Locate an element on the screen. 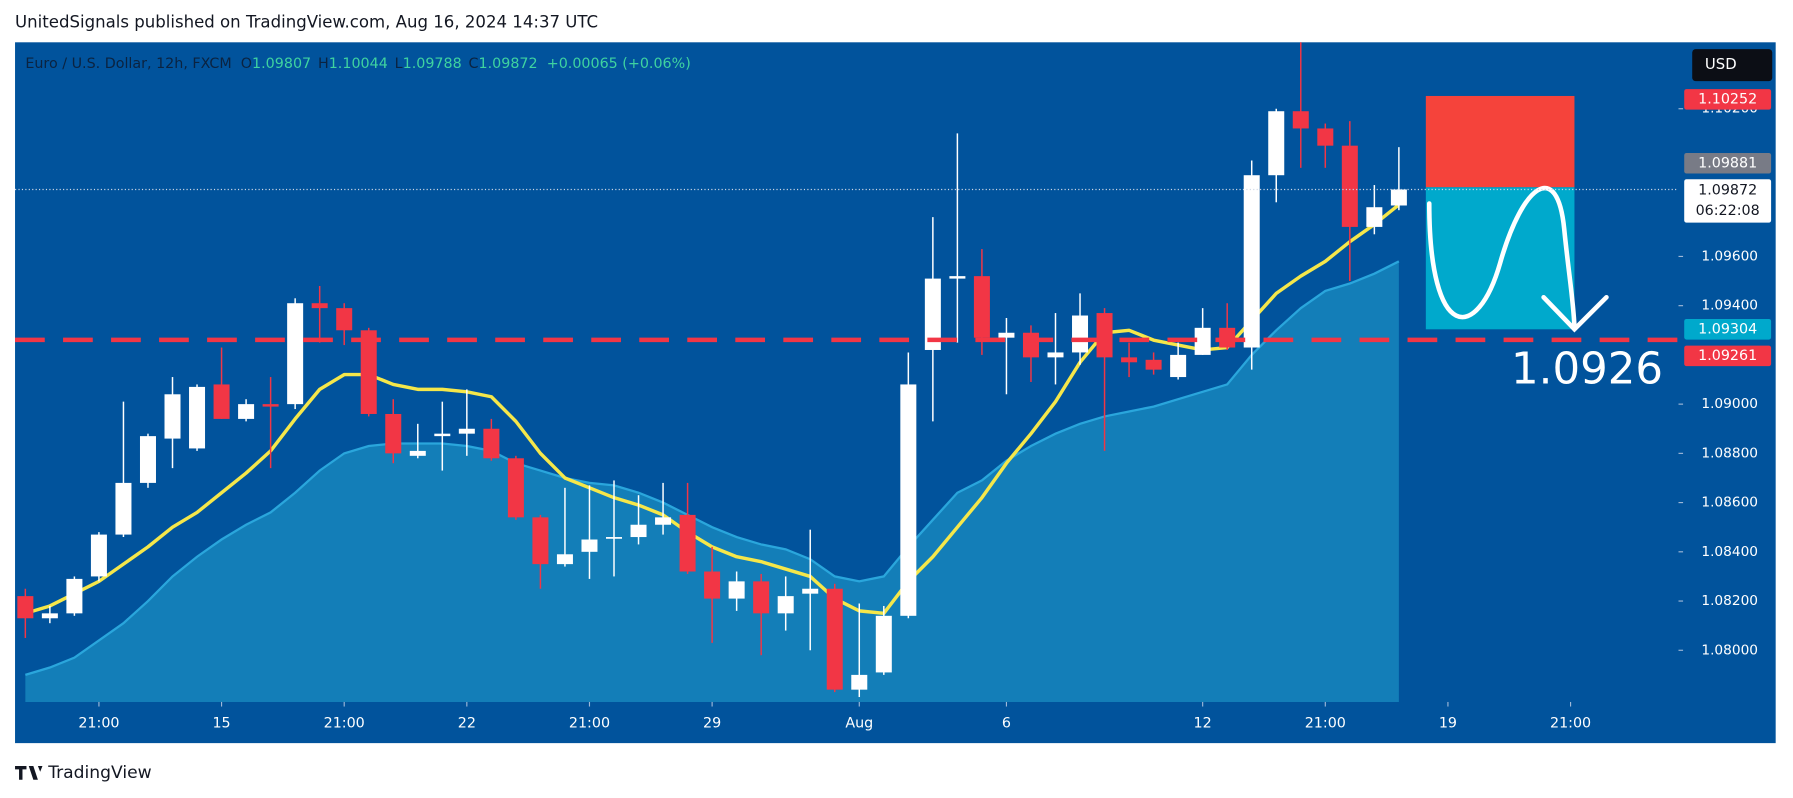  y-tick-label: 1.08000 is located at coordinates (1729, 650).